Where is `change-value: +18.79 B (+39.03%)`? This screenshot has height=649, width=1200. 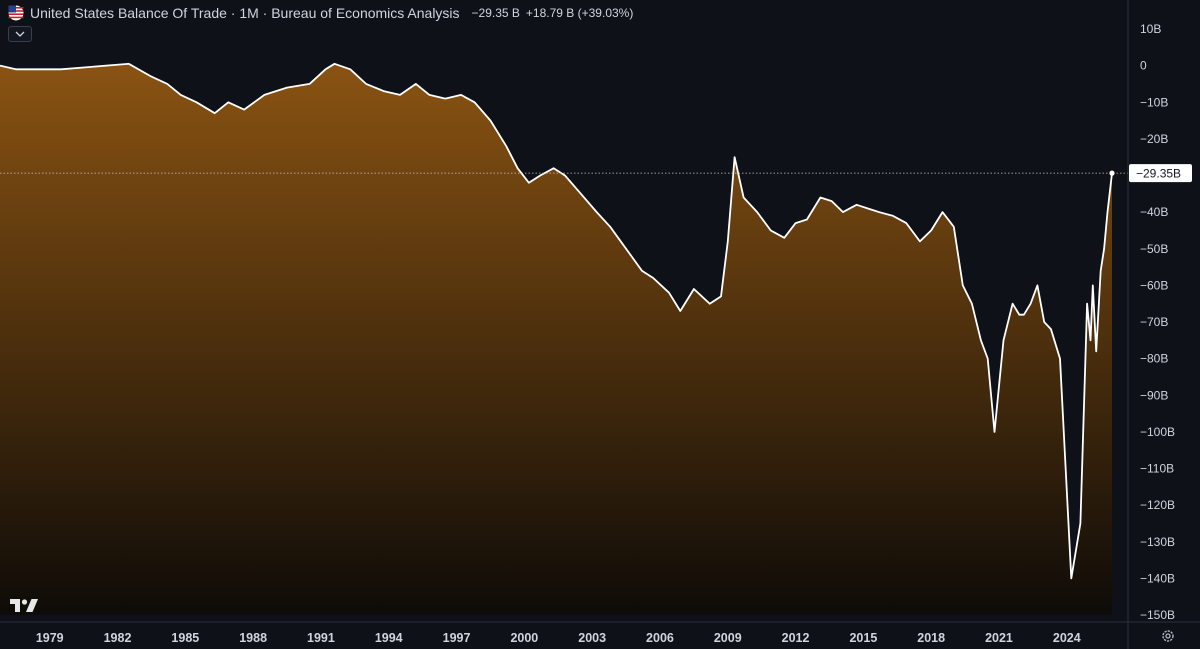
change-value: +18.79 B (+39.03%) is located at coordinates (579, 13).